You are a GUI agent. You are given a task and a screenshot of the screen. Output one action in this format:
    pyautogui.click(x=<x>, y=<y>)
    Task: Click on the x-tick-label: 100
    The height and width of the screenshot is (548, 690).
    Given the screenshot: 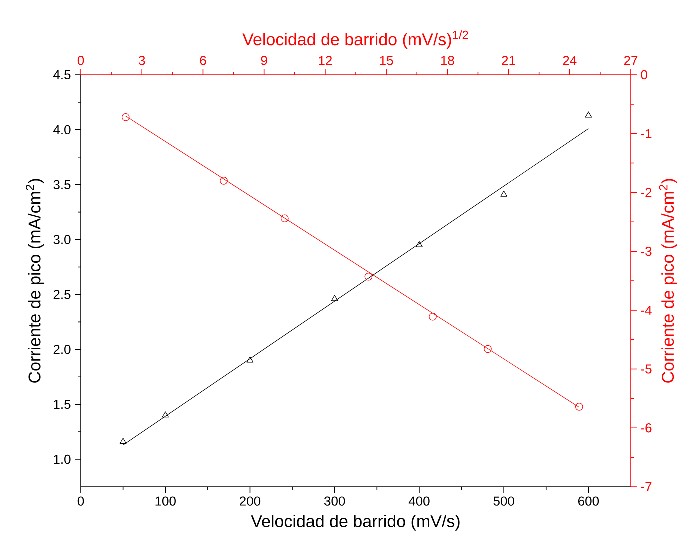 What is the action you would take?
    pyautogui.click(x=166, y=501)
    